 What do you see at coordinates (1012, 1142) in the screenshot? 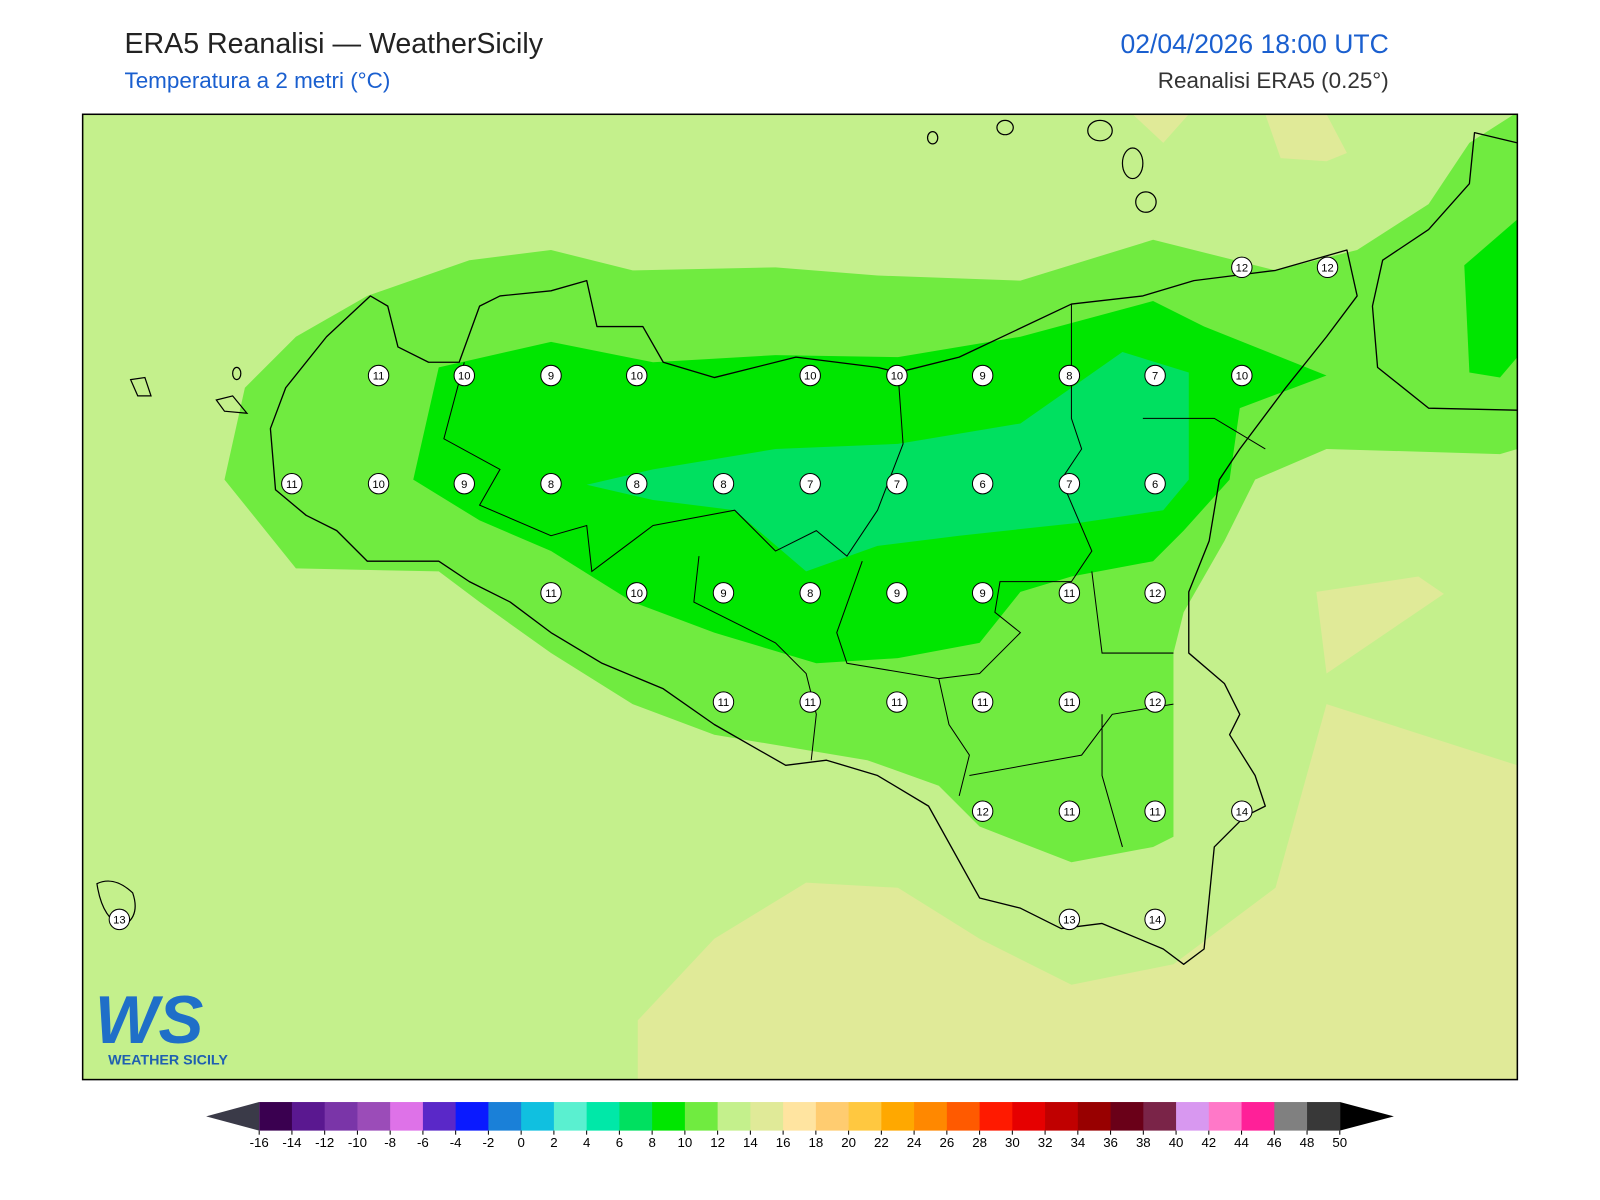
I see `colorbar-tick-label: 30` at bounding box center [1012, 1142].